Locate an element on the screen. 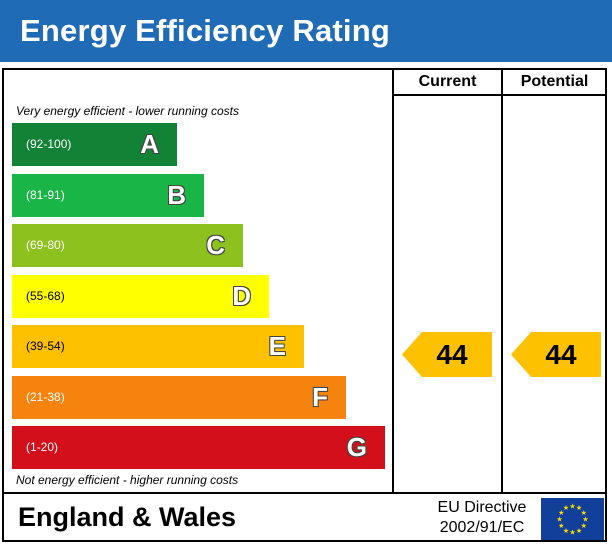 This screenshot has width=612, height=546. rating-band-letter: B is located at coordinates (176, 194).